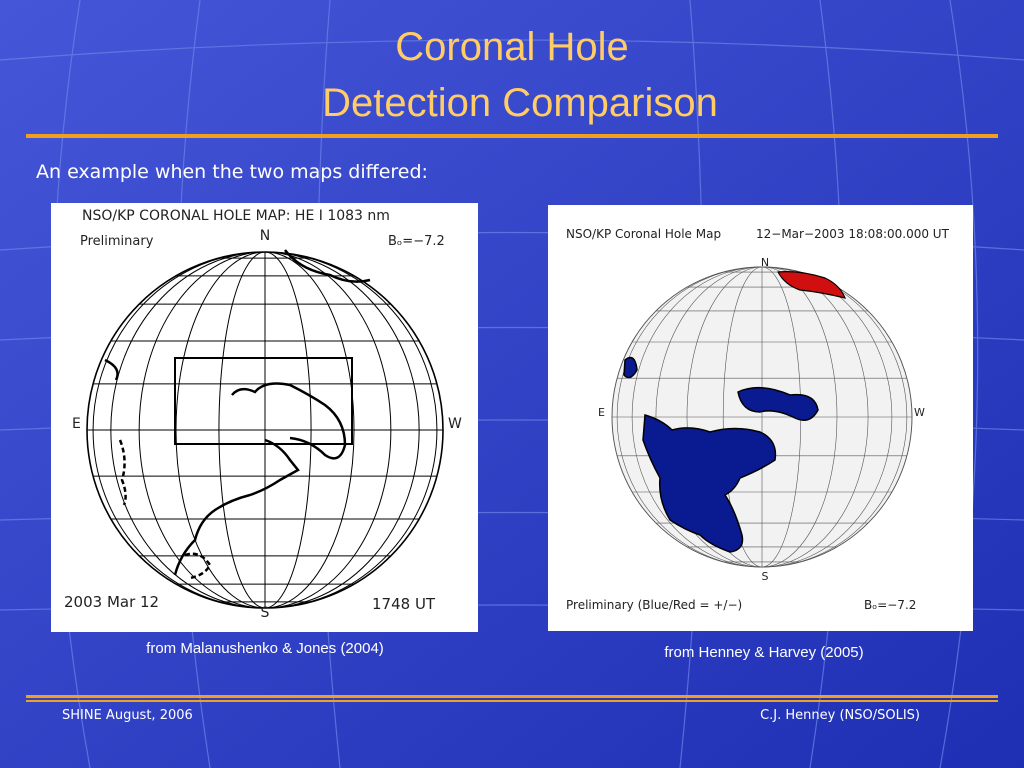 The height and width of the screenshot is (768, 1024). What do you see at coordinates (763, 652) in the screenshot?
I see `caption: from Henney & Harvey (2005)` at bounding box center [763, 652].